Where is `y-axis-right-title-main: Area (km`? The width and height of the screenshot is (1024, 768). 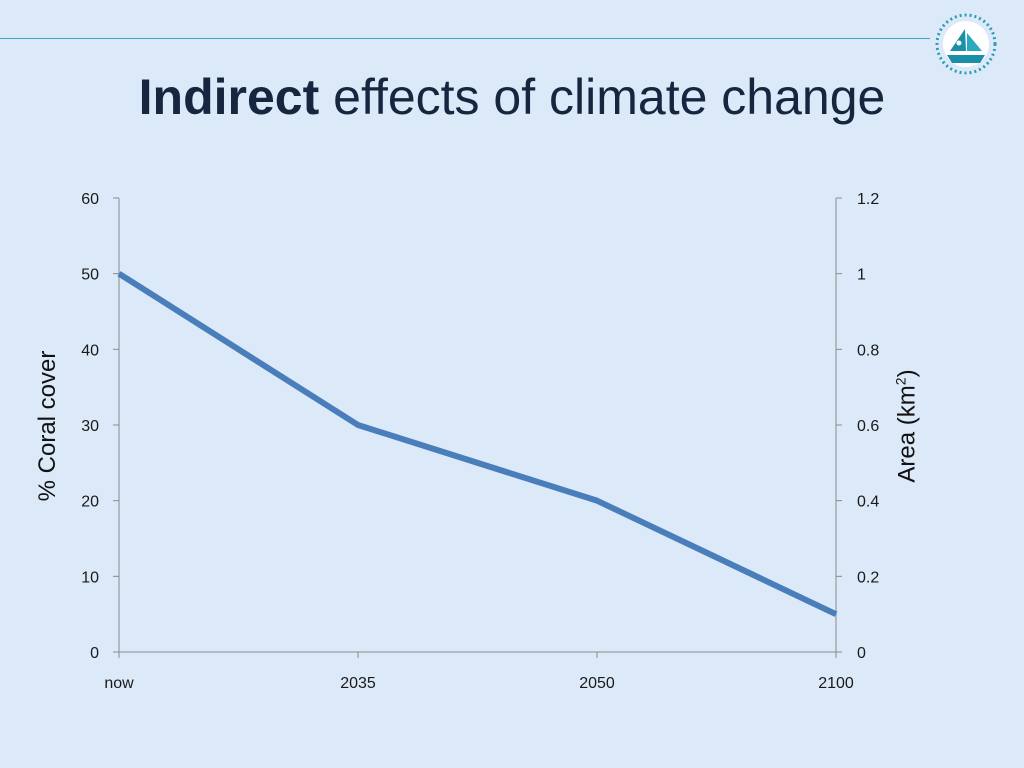 y-axis-right-title-main: Area (km is located at coordinates (907, 434).